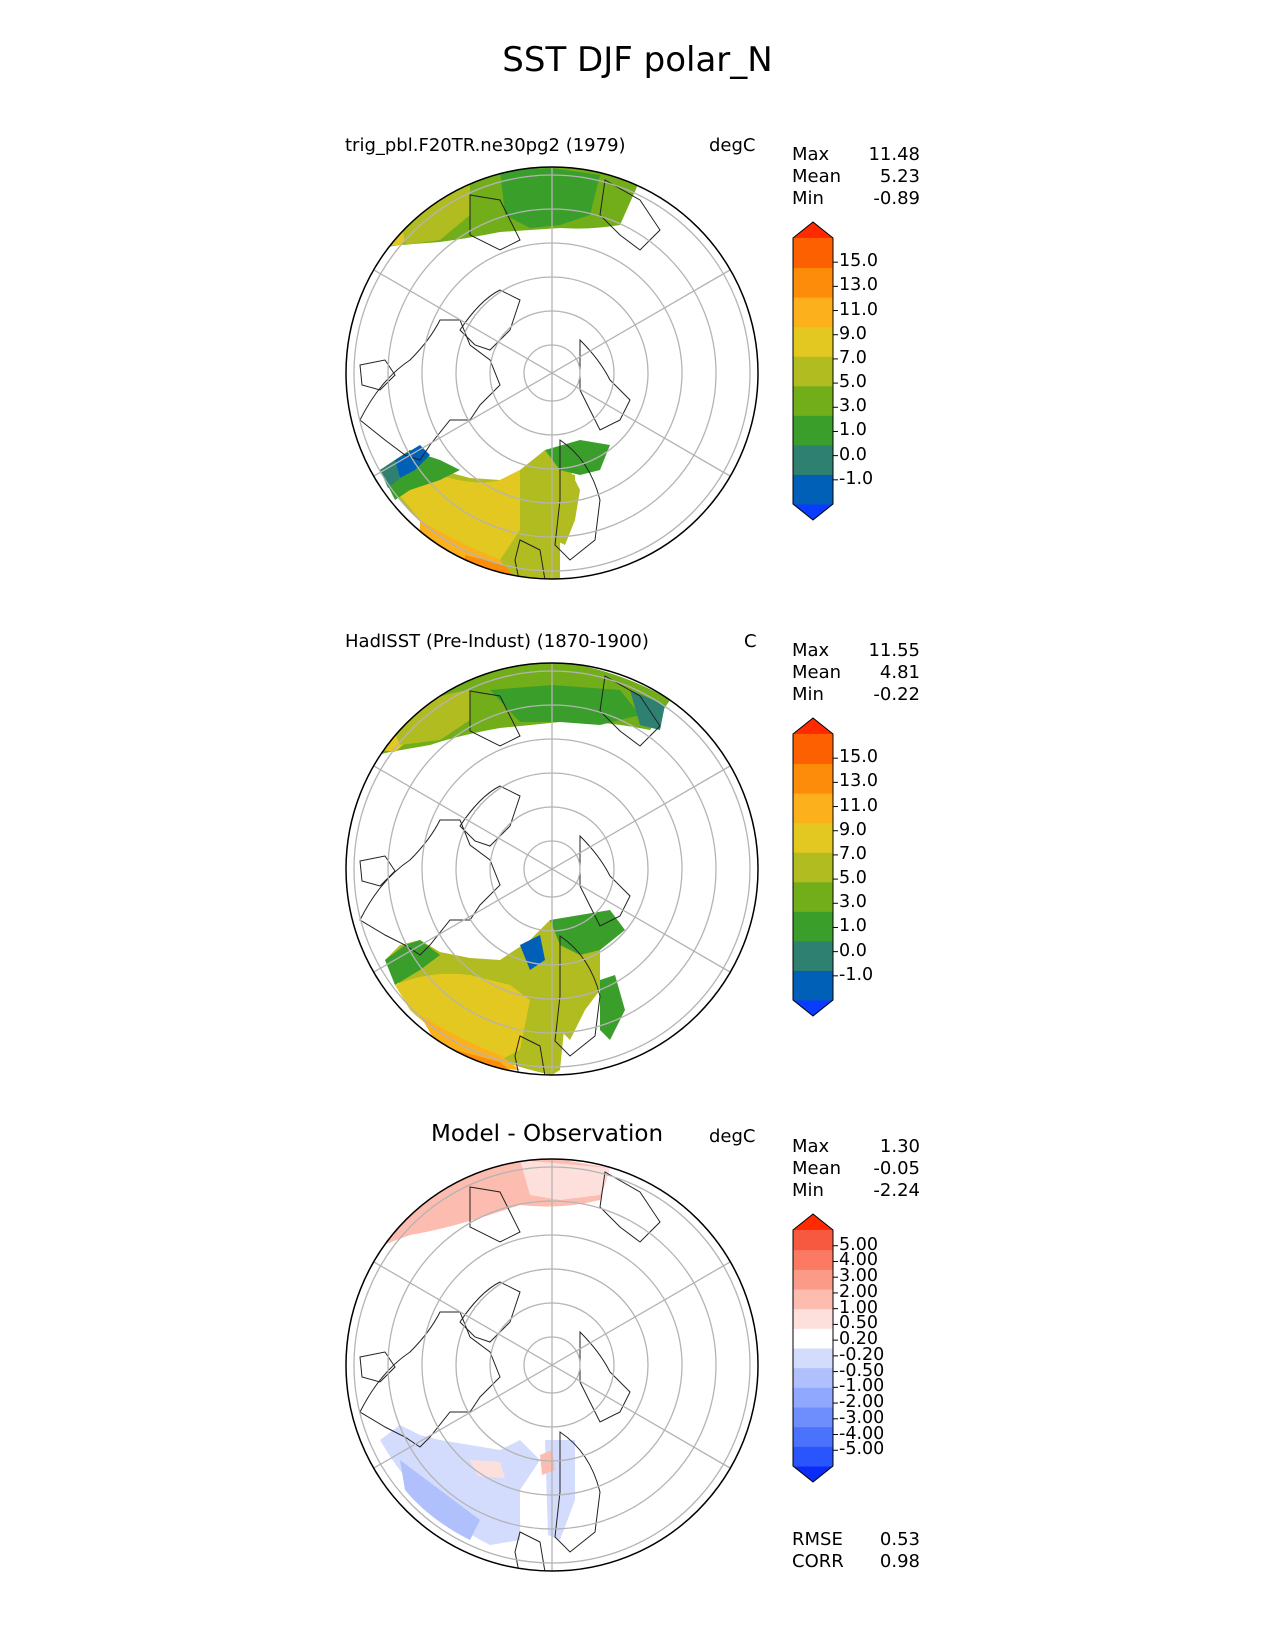 This screenshot has height=1650, width=1275. I want to click on stat-value: -0.22, so click(896, 694).